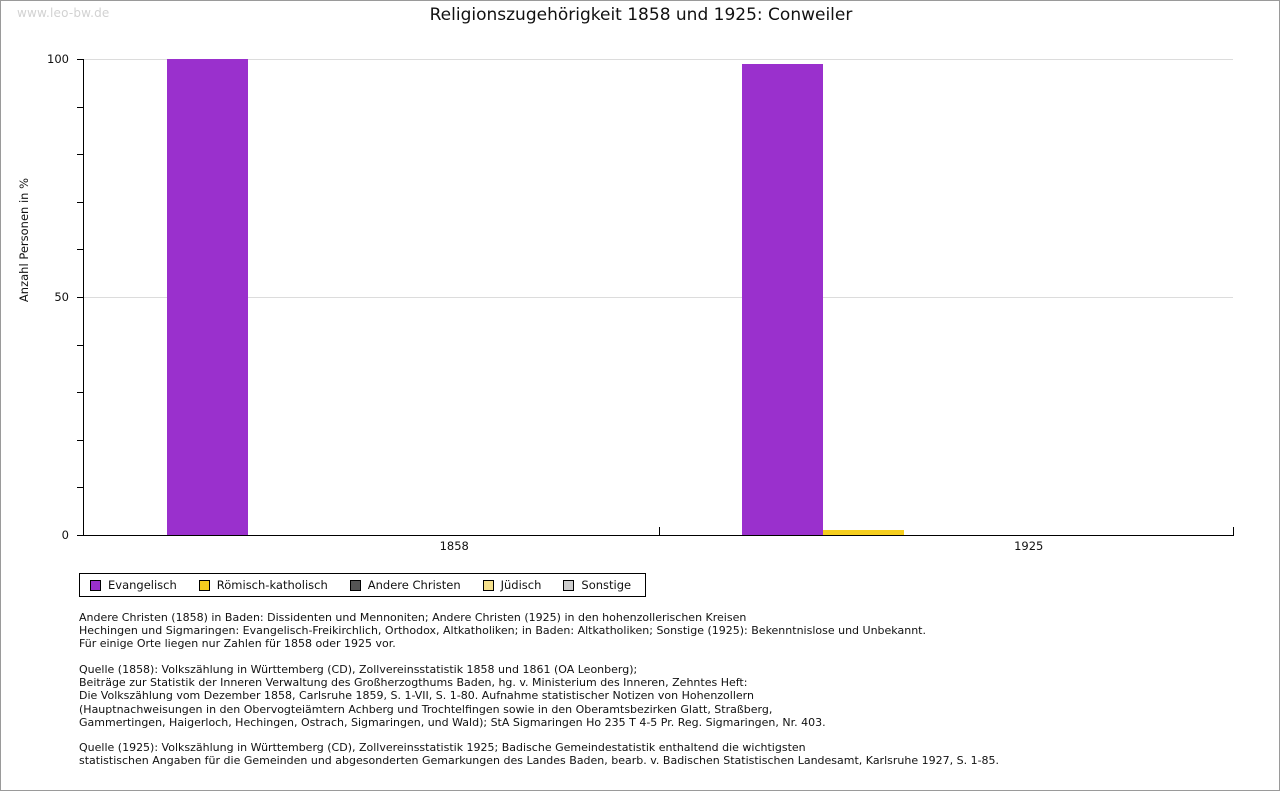 The width and height of the screenshot is (1280, 791). Describe the element at coordinates (454, 546) in the screenshot. I see `x-axis-category-label: 1858` at that location.